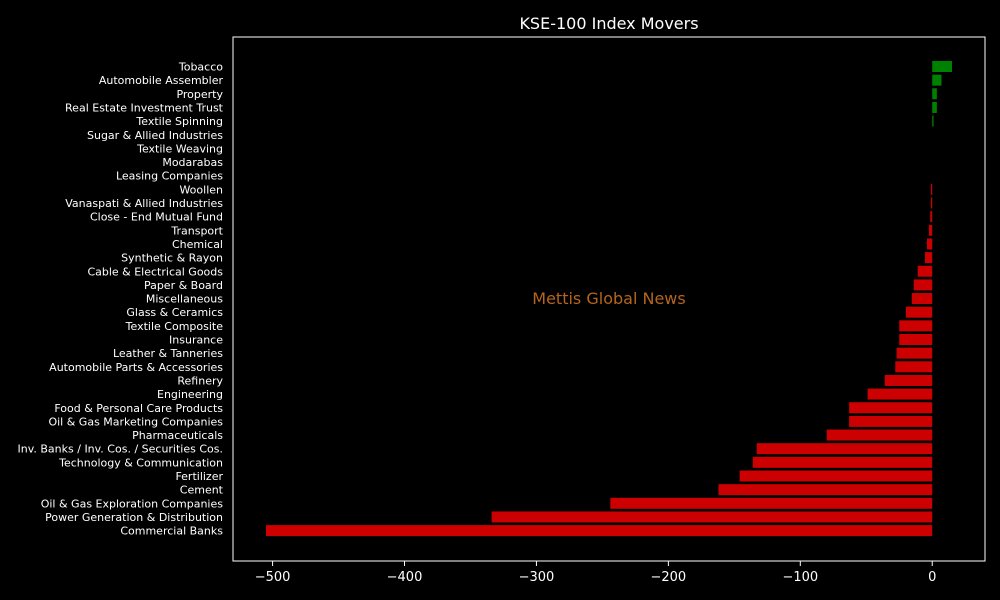  I want to click on category-label: Textile Composite, so click(174, 326).